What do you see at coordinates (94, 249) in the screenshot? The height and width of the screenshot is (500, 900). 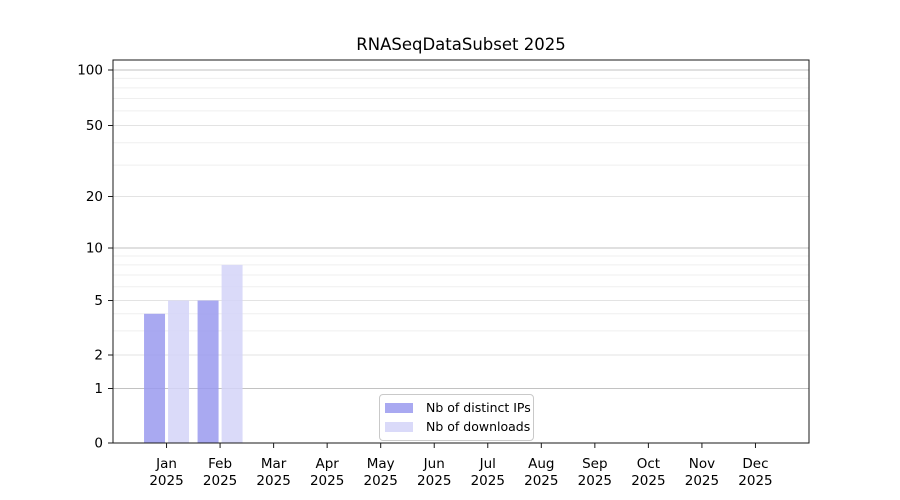 I see `y-tick-label: 10` at bounding box center [94, 249].